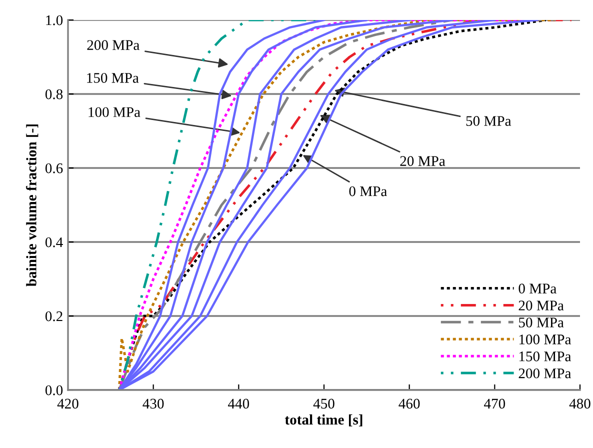 The width and height of the screenshot is (593, 448). I want to click on x-tick-label: 470, so click(495, 403).